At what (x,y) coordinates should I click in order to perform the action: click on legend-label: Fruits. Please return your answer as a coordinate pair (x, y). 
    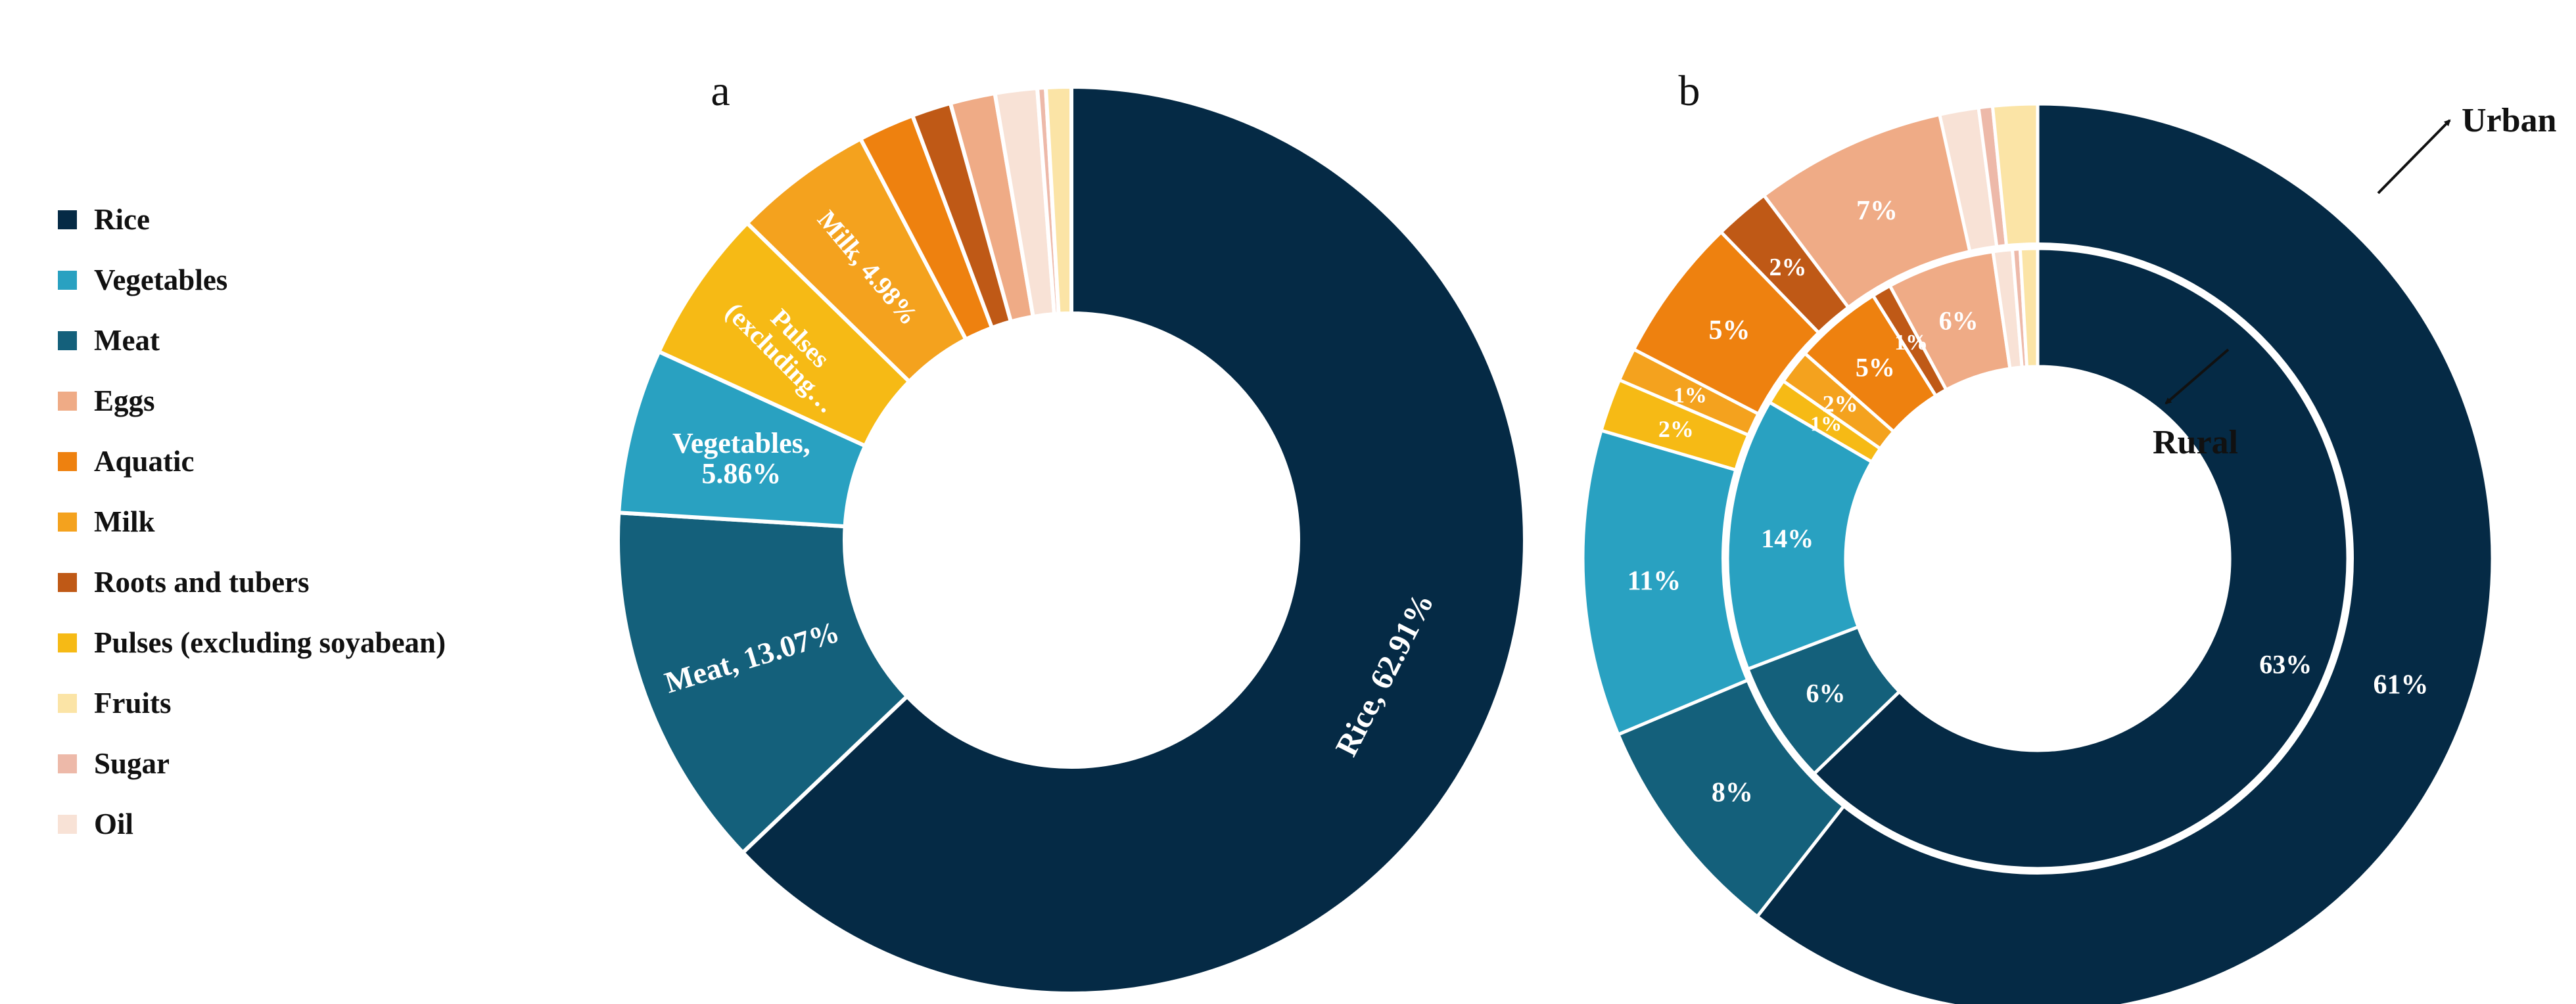
    Looking at the image, I should click on (133, 703).